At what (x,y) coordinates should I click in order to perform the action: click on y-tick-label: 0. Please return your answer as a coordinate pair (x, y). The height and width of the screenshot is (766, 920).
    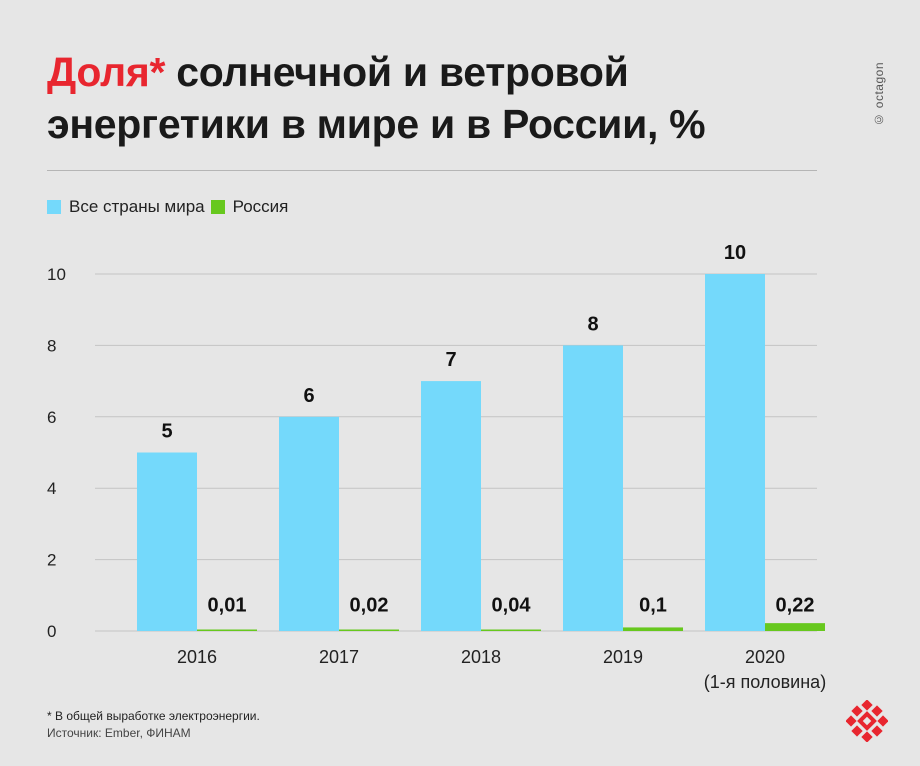
    Looking at the image, I should click on (51, 631).